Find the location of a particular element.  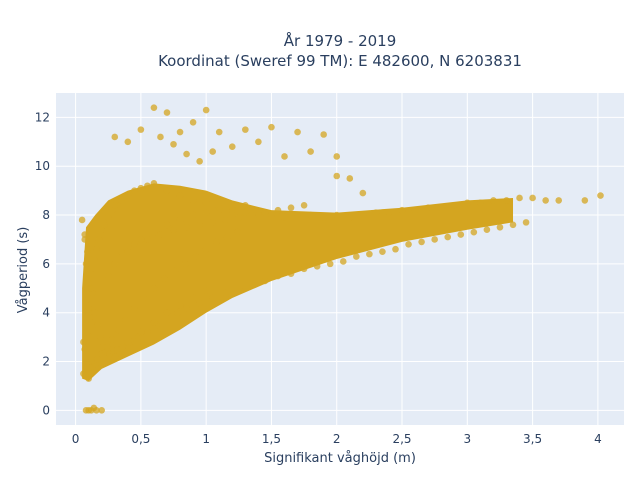

y-tick-label: 4 is located at coordinates (46, 313).